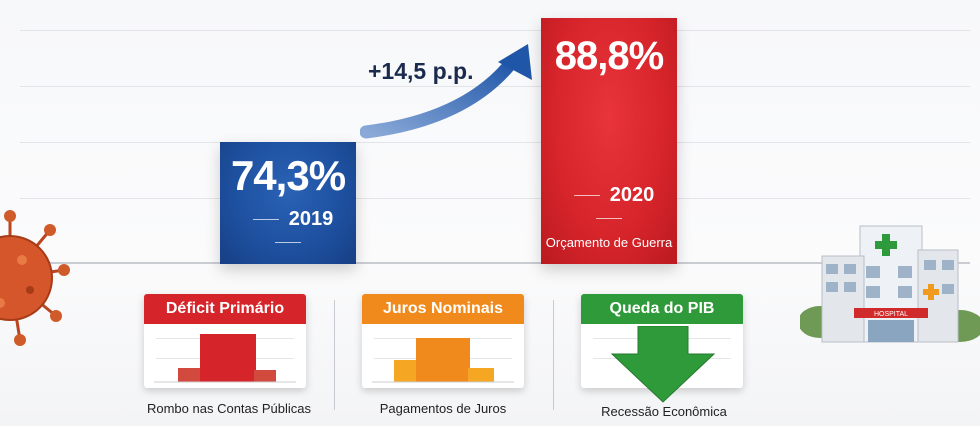 The image size is (980, 426). What do you see at coordinates (609, 207) in the screenshot?
I see `bar-category: 2020` at bounding box center [609, 207].